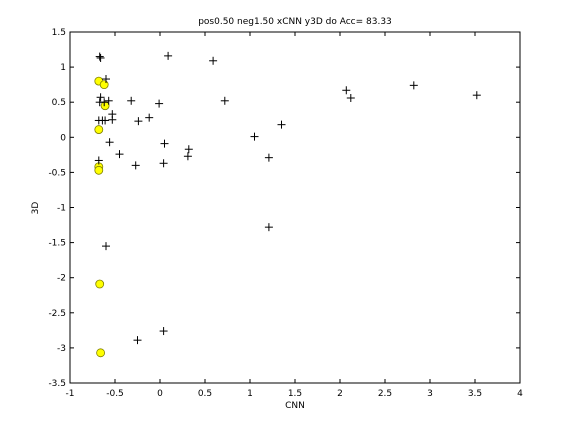  I want to click on x-tick-label: -0.5, so click(115, 394).